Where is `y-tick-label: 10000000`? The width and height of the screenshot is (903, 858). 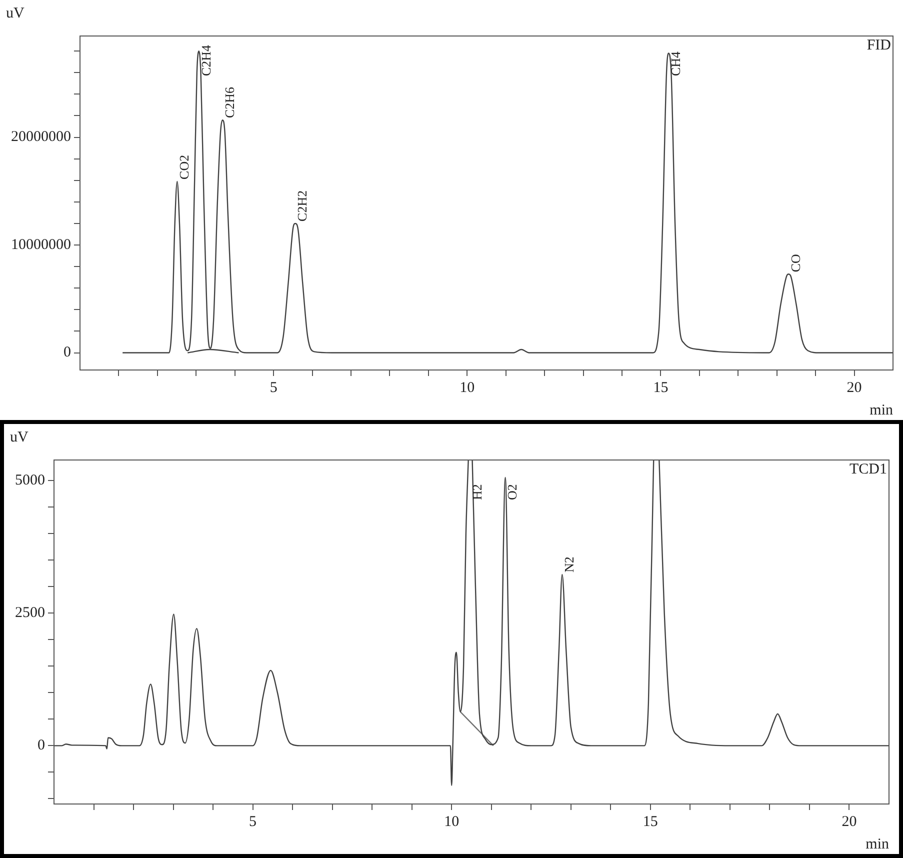 y-tick-label: 10000000 is located at coordinates (41, 244).